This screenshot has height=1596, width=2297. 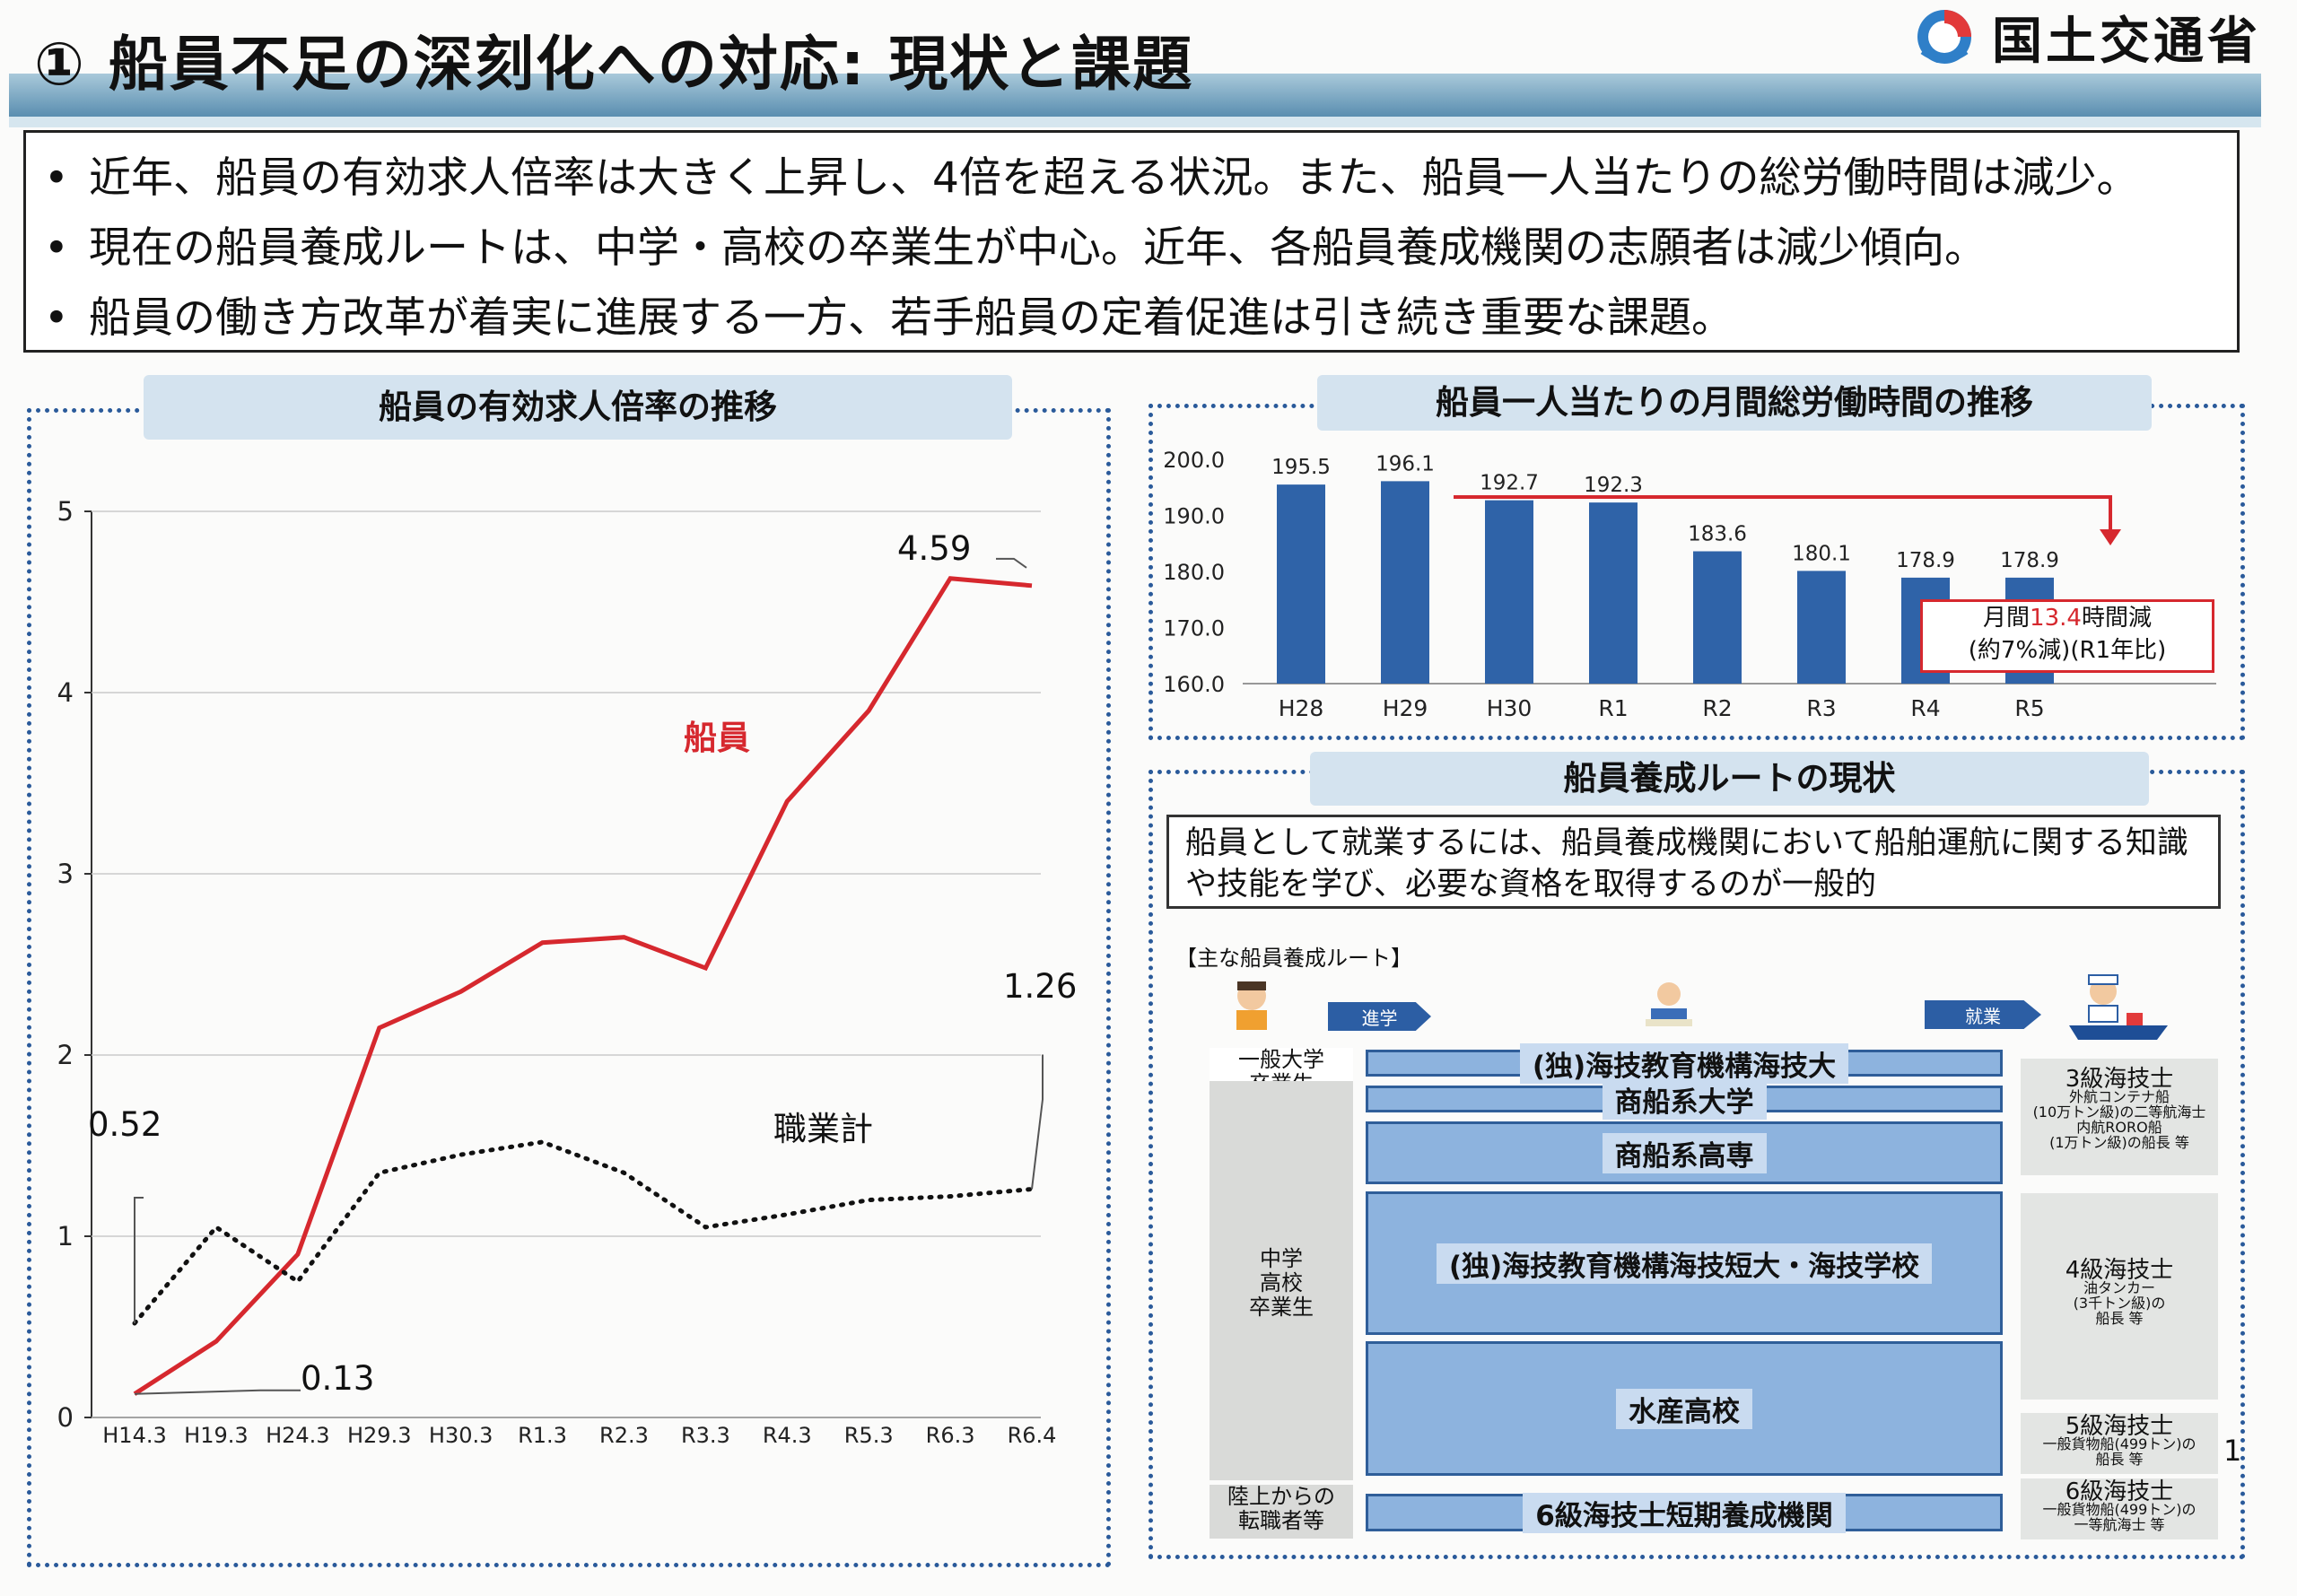 What do you see at coordinates (1040, 986) in the screenshot?
I see `shokugyo-end-label: 1.26` at bounding box center [1040, 986].